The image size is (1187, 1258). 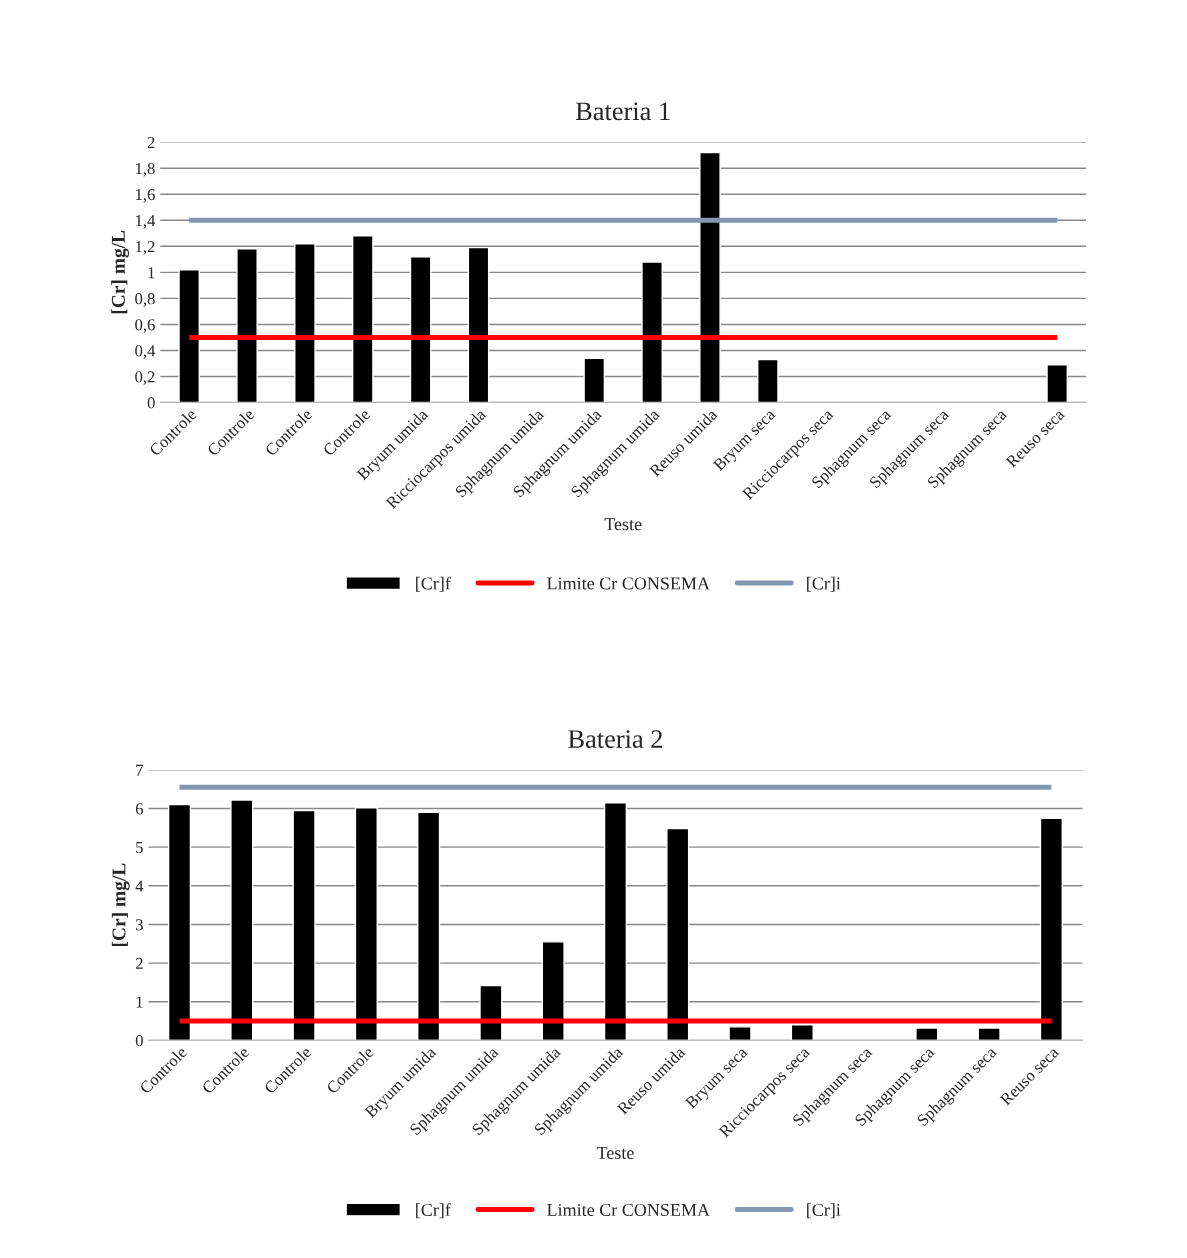 I want to click on y-tick-label: 7, so click(x=140, y=770).